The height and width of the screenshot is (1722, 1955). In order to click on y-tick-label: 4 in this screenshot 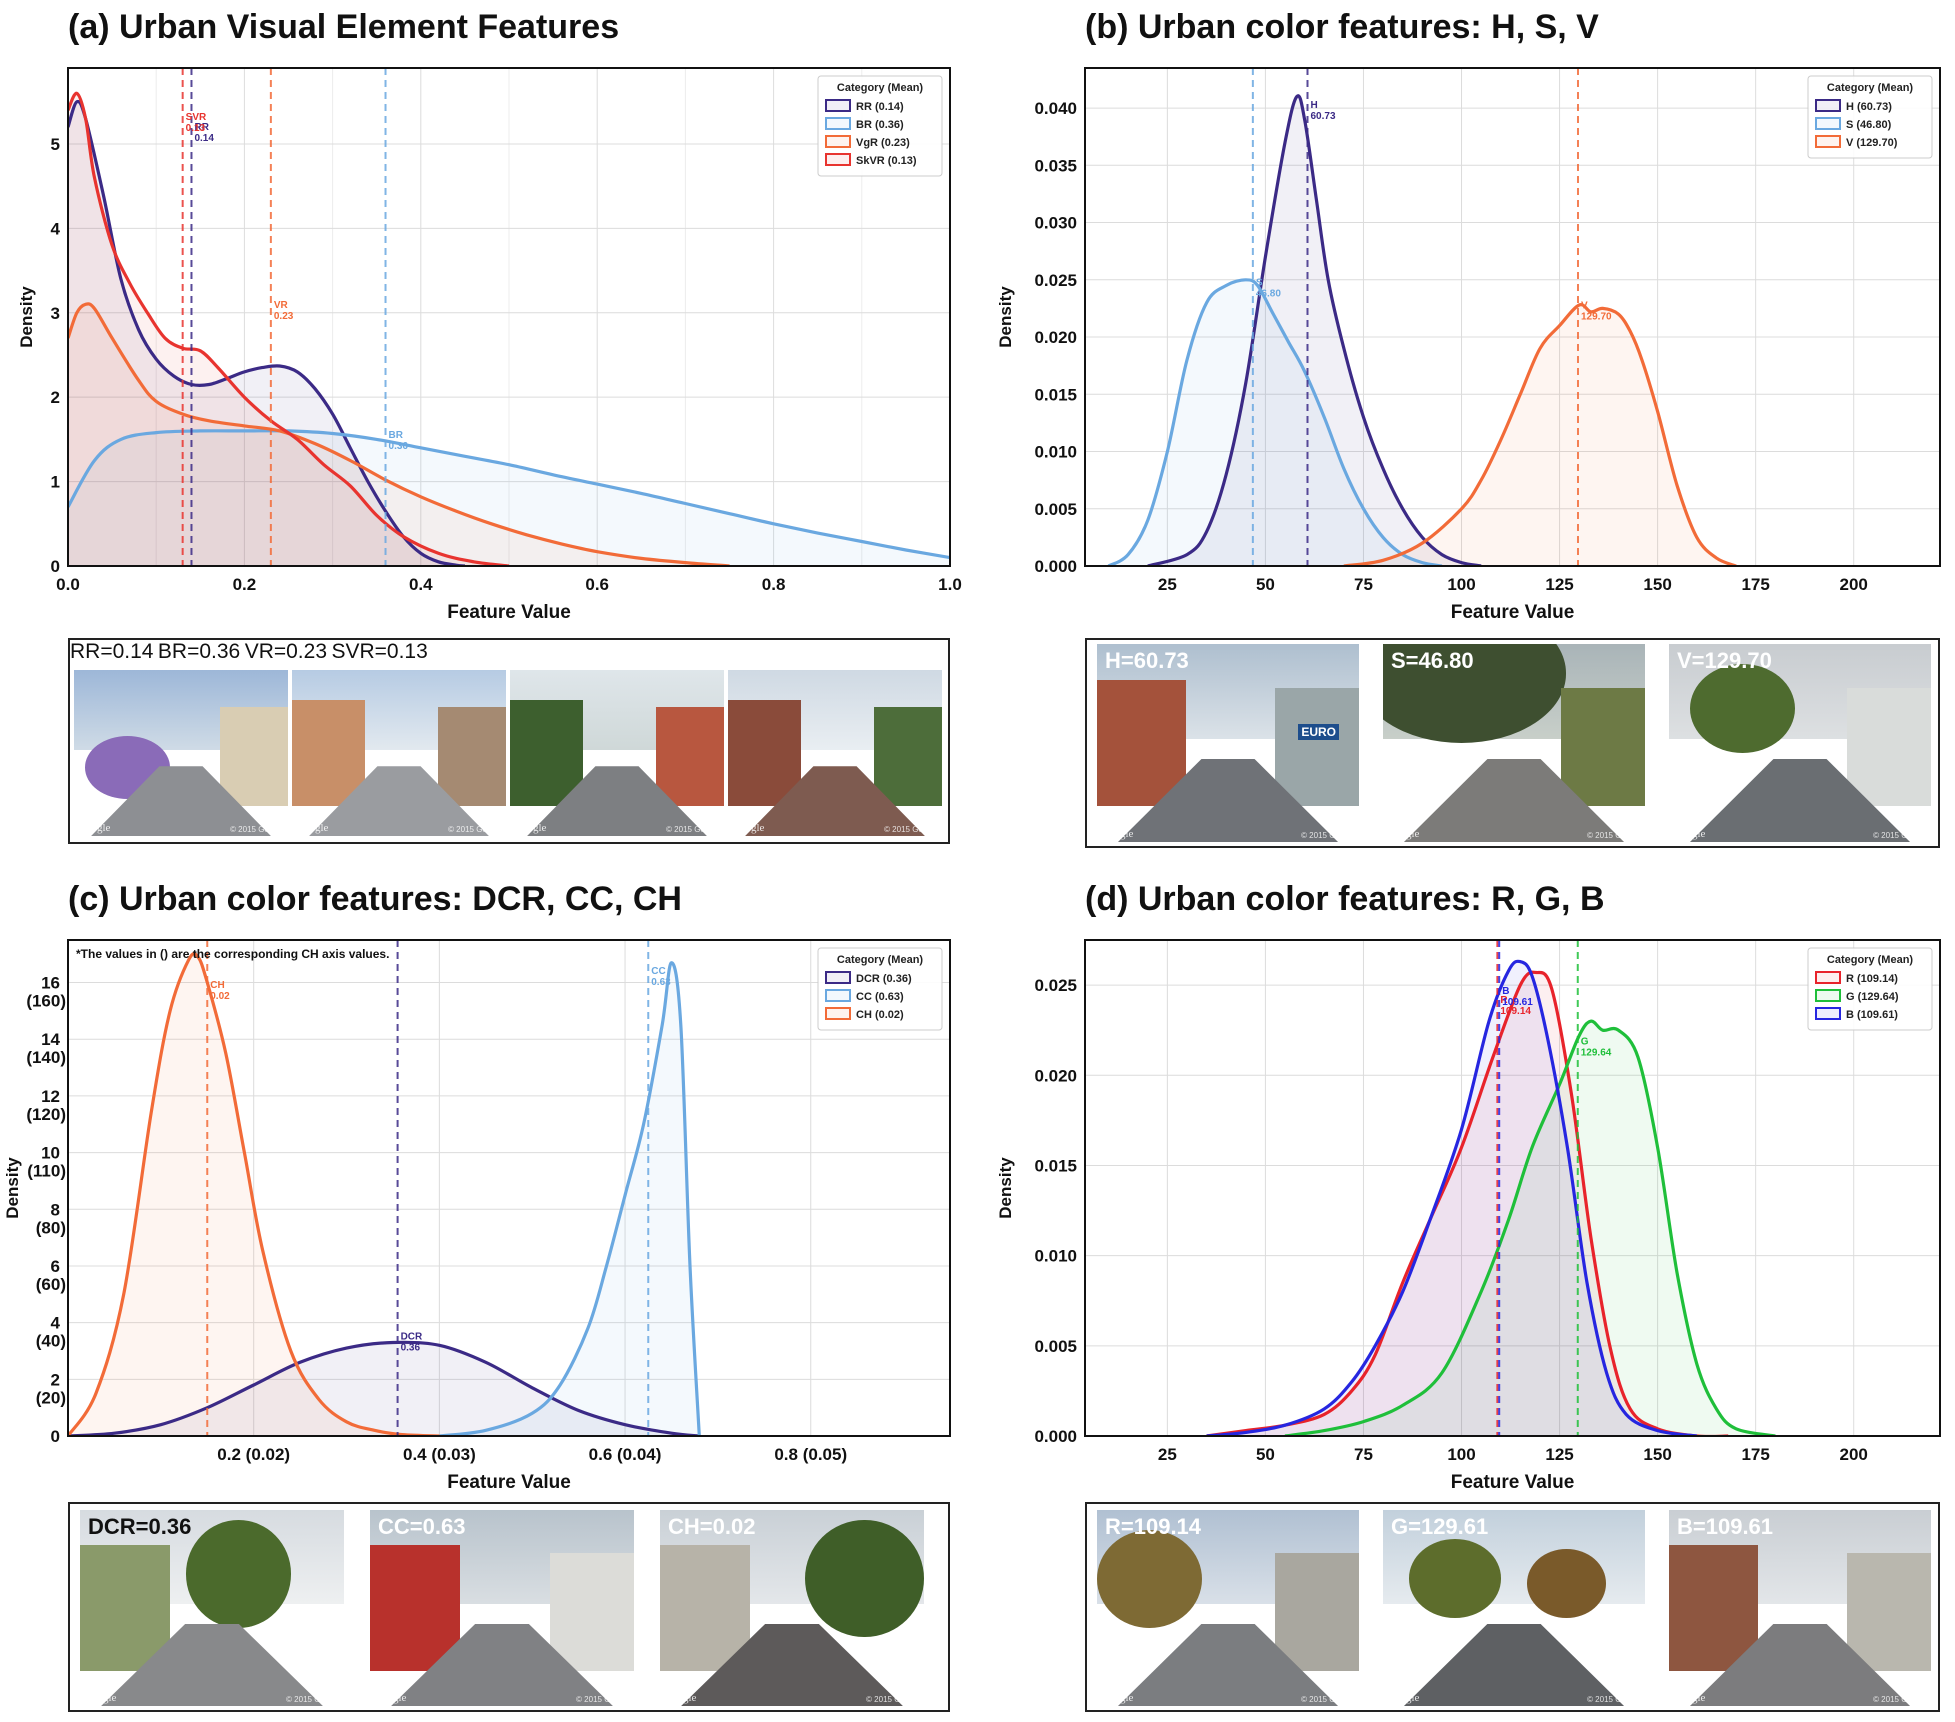, I will do `click(56, 228)`.